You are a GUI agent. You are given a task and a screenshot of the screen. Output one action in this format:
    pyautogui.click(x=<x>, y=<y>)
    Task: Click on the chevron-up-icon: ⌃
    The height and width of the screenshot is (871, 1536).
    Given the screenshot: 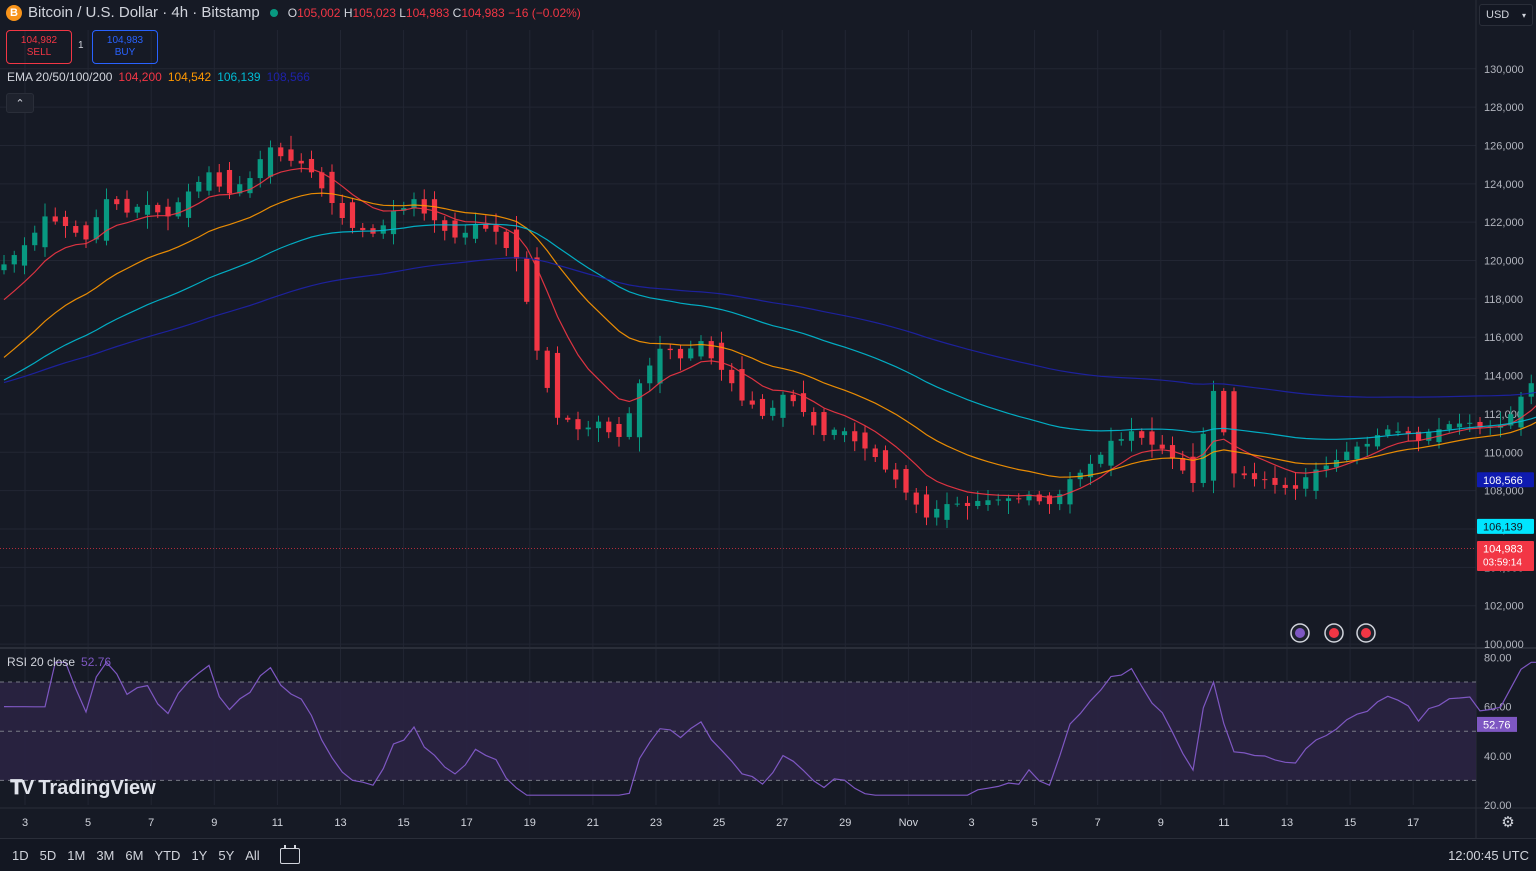 What is the action you would take?
    pyautogui.click(x=20, y=103)
    